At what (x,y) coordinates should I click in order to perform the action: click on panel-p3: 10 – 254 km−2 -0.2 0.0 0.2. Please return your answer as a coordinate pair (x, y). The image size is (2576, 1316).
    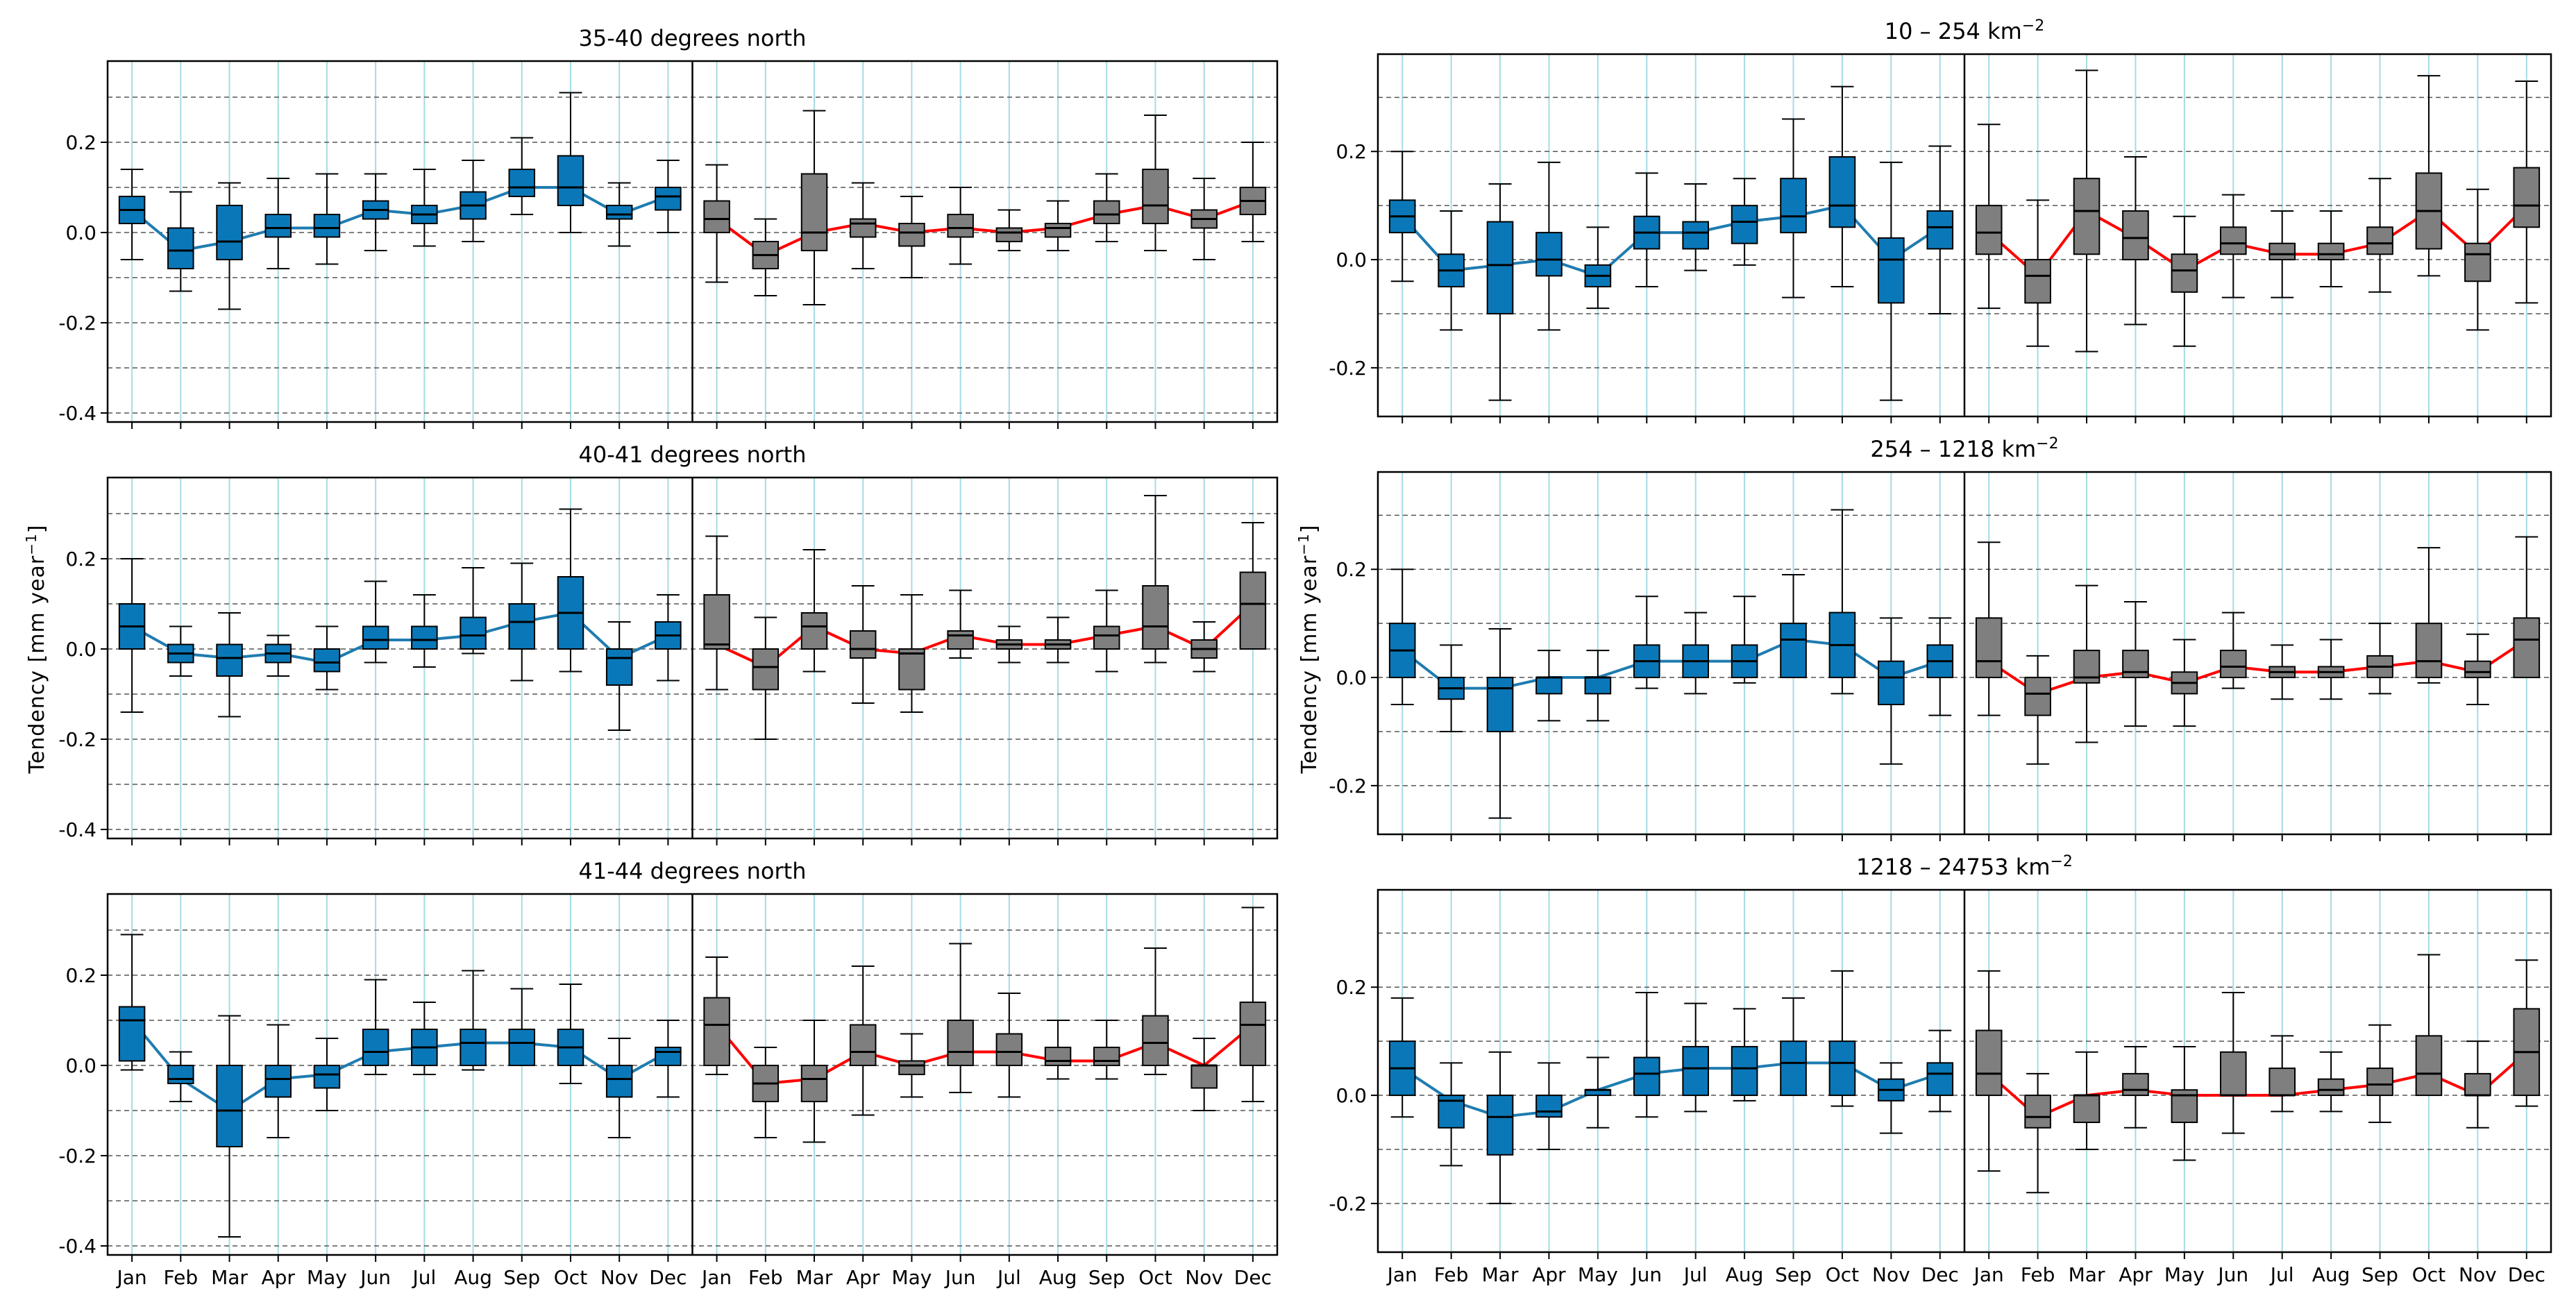
    Looking at the image, I should click on (1940, 220).